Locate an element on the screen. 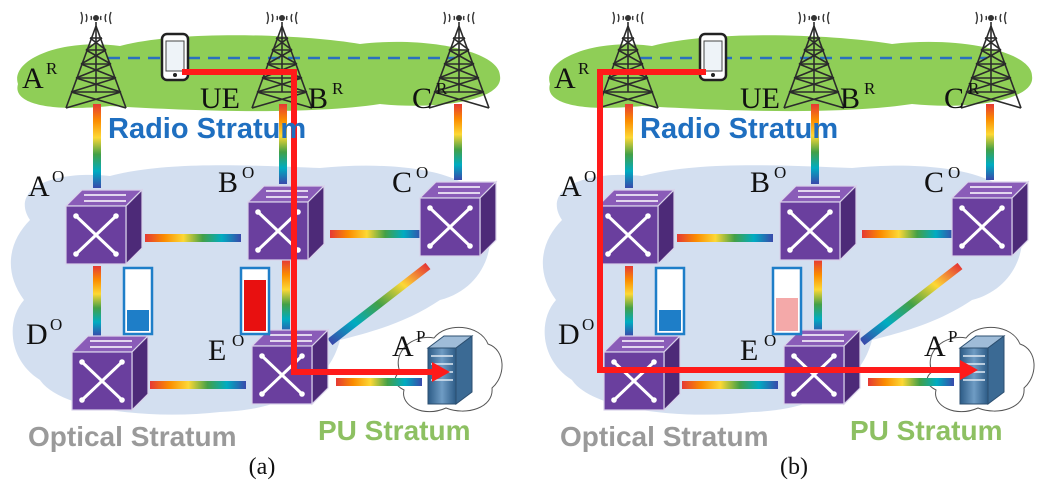  radio-cloud is located at coordinates (791, 73).